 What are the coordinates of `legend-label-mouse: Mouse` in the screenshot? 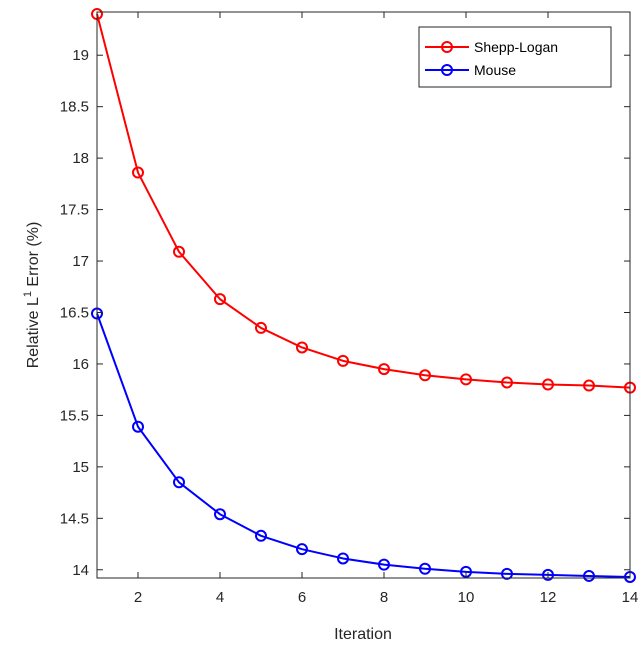 It's located at (495, 70).